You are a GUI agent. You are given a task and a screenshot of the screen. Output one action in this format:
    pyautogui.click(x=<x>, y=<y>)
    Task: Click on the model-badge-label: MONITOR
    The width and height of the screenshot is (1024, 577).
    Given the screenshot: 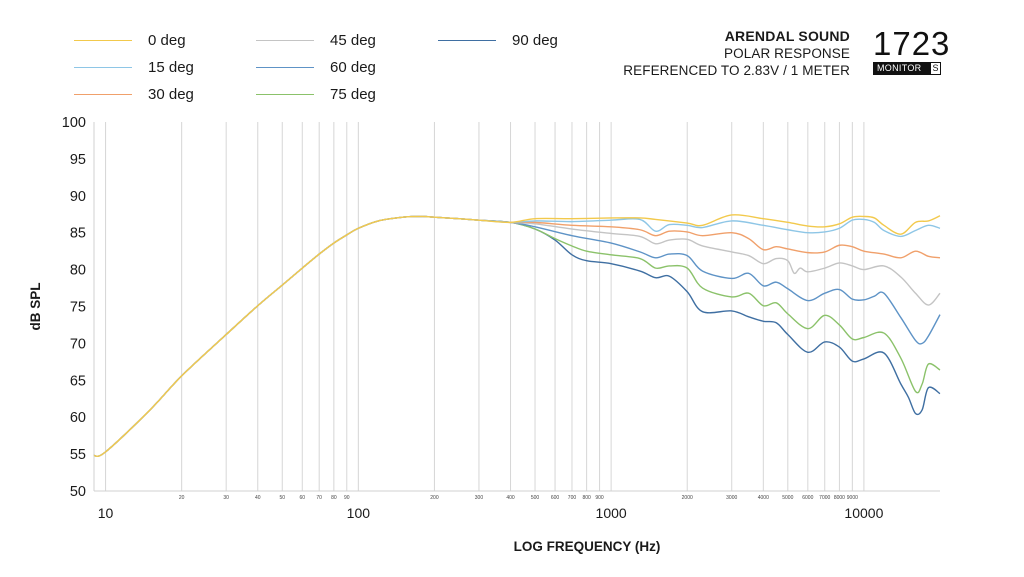 What is the action you would take?
    pyautogui.click(x=901, y=68)
    